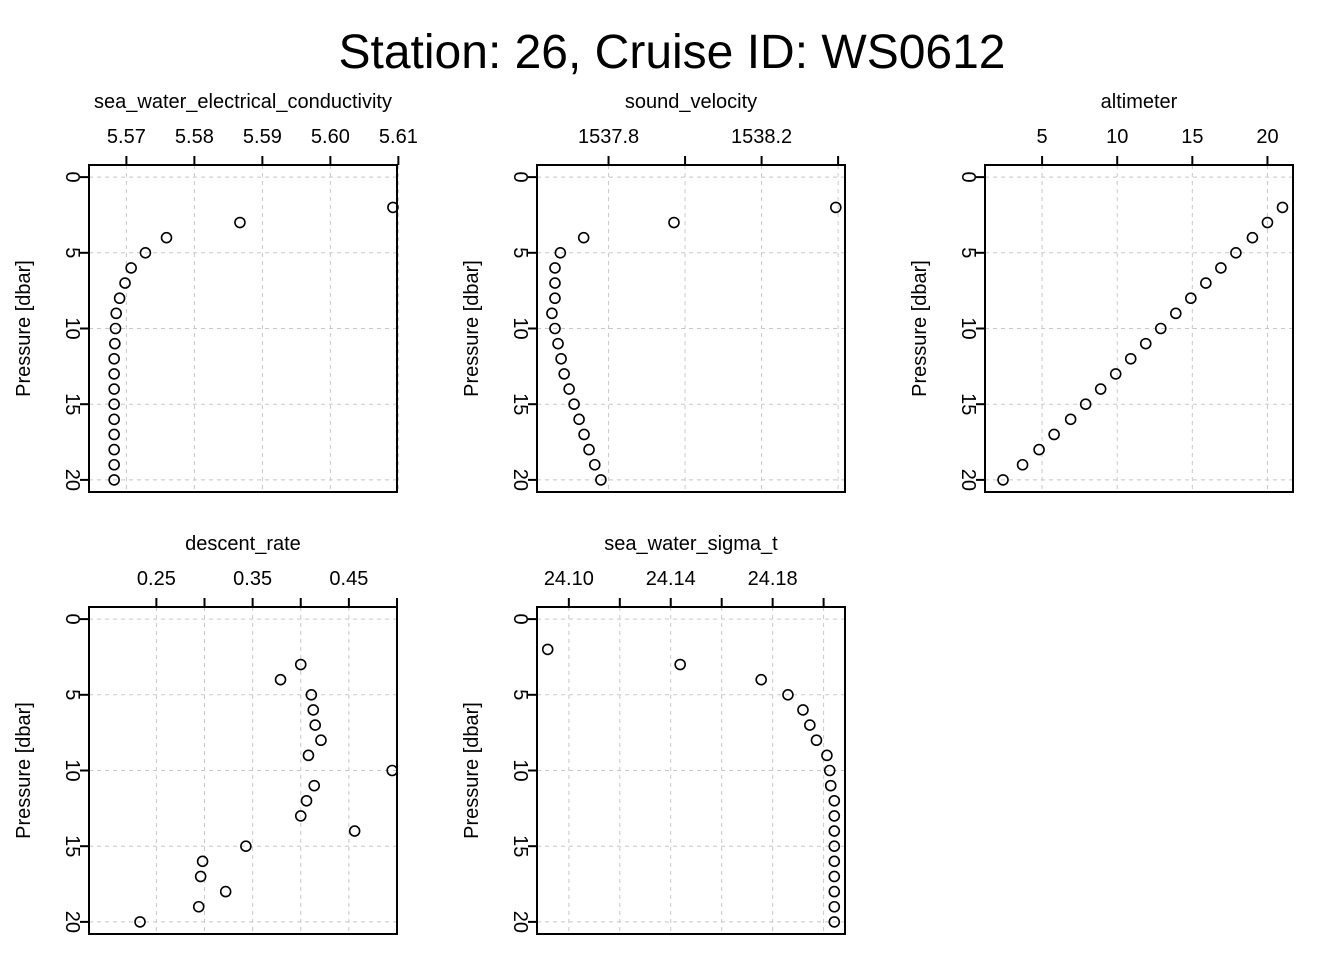 This screenshot has height=960, width=1344. What do you see at coordinates (671, 579) in the screenshot?
I see `x-tick-label: 24.14` at bounding box center [671, 579].